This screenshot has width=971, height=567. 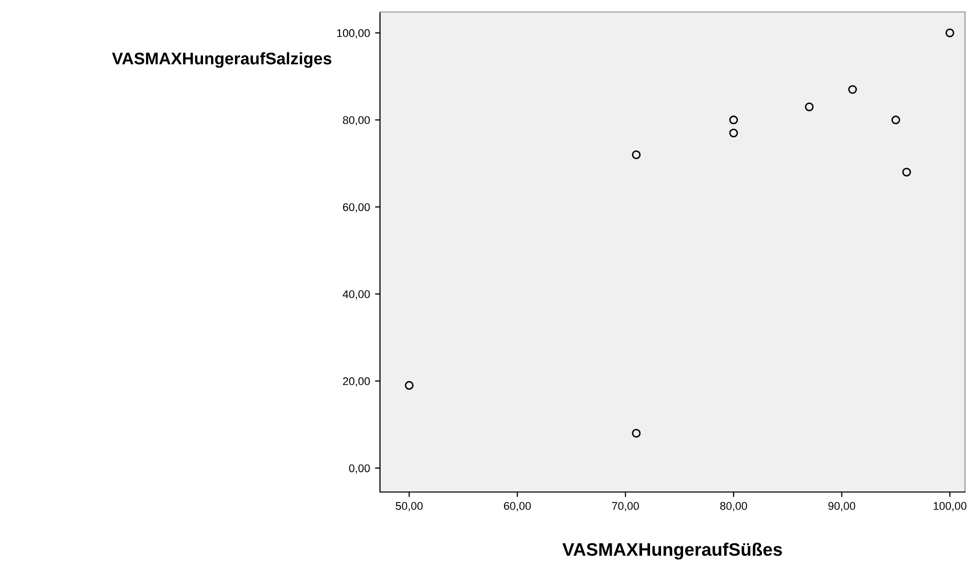 I want to click on x-tick-label: 70,00, so click(x=625, y=507).